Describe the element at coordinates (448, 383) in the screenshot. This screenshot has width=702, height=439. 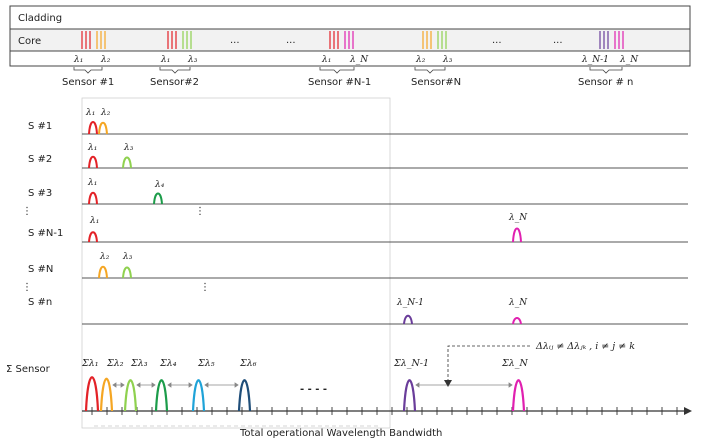
I see `equation-leader-arrow` at that location.